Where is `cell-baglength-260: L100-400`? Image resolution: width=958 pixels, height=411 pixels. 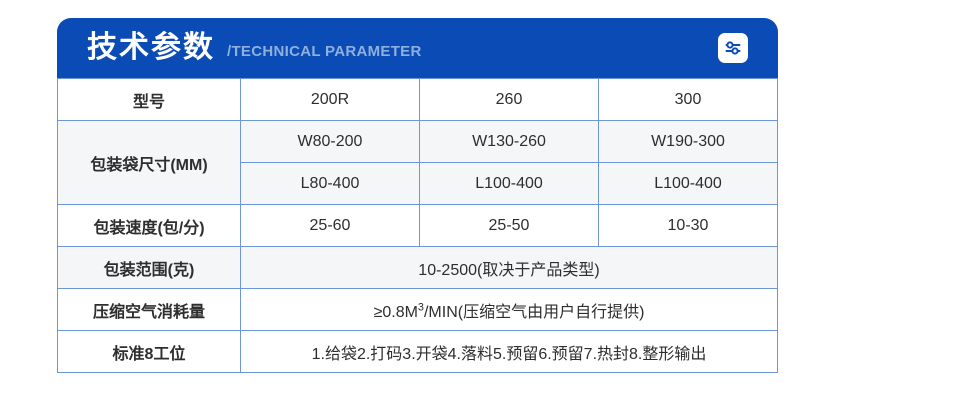 cell-baglength-260: L100-400 is located at coordinates (509, 183).